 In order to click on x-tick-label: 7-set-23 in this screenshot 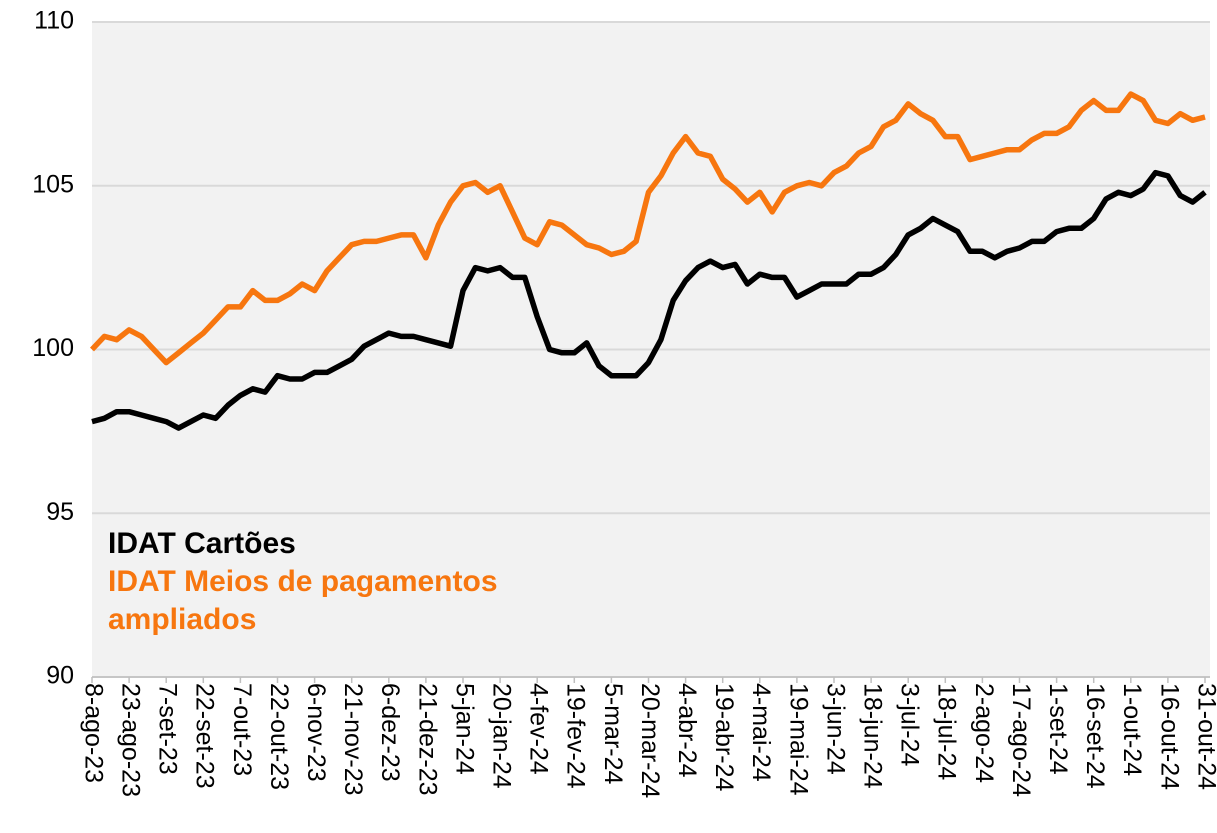, I will do `click(168, 729)`.